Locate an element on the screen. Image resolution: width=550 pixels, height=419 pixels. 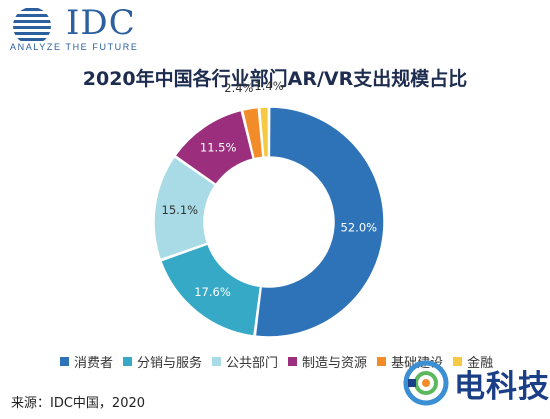
legend-item-0: 消费者 is located at coordinates (86, 361).